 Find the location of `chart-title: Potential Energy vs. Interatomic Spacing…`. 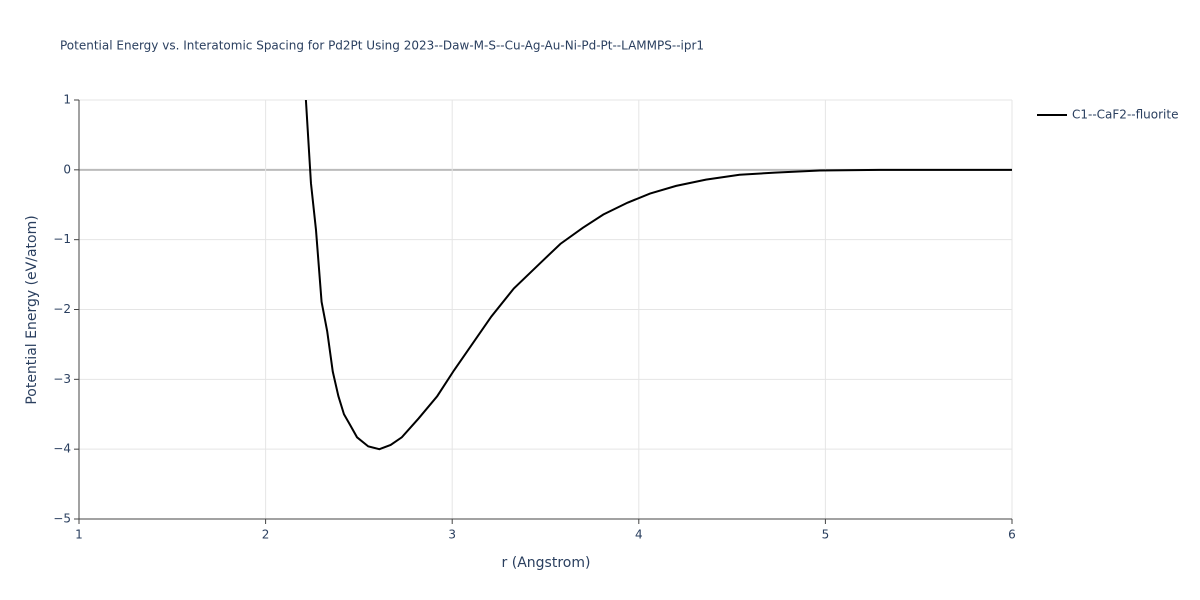

chart-title: Potential Energy vs. Interatomic Spacing… is located at coordinates (382, 46).